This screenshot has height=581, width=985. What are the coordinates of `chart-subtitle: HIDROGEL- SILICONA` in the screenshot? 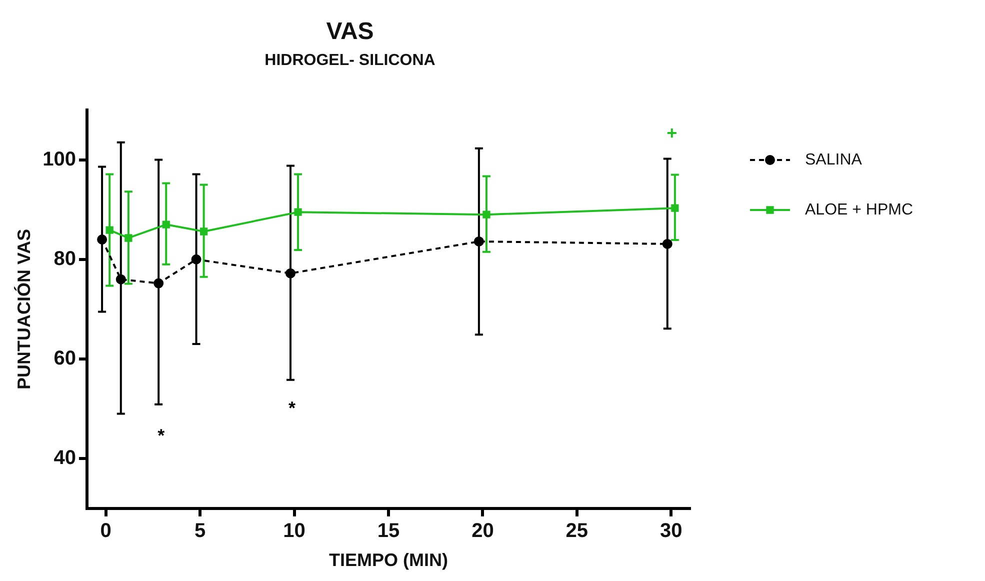 It's located at (350, 60).